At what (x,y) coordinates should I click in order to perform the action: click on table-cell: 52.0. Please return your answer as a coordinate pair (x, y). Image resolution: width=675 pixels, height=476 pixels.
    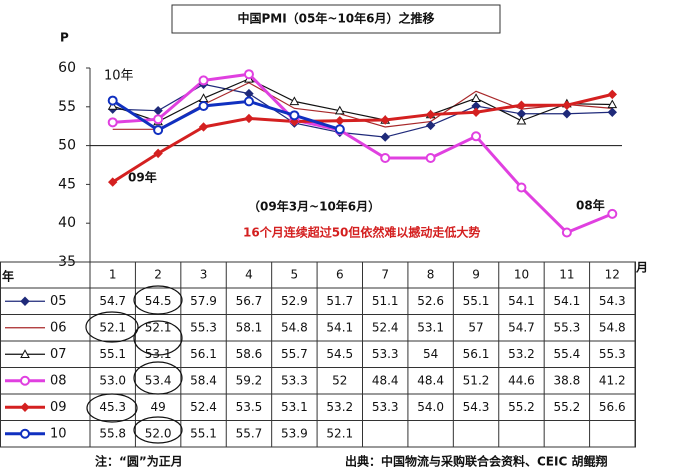
    Looking at the image, I should click on (158, 433).